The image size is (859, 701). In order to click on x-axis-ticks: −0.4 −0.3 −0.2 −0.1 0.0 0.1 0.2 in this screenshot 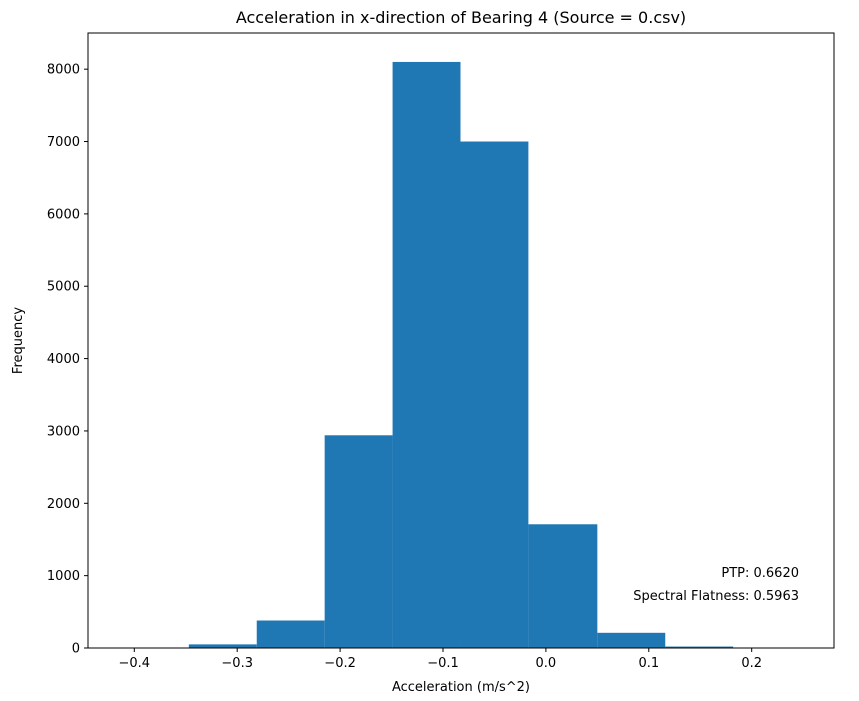, I will do `click(440, 659)`.